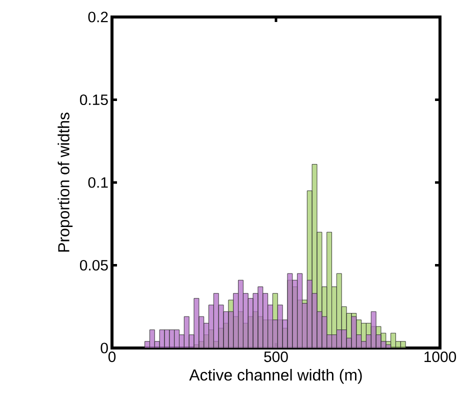 The height and width of the screenshot is (417, 469). What do you see at coordinates (276, 357) in the screenshot?
I see `x-tick-label: 500` at bounding box center [276, 357].